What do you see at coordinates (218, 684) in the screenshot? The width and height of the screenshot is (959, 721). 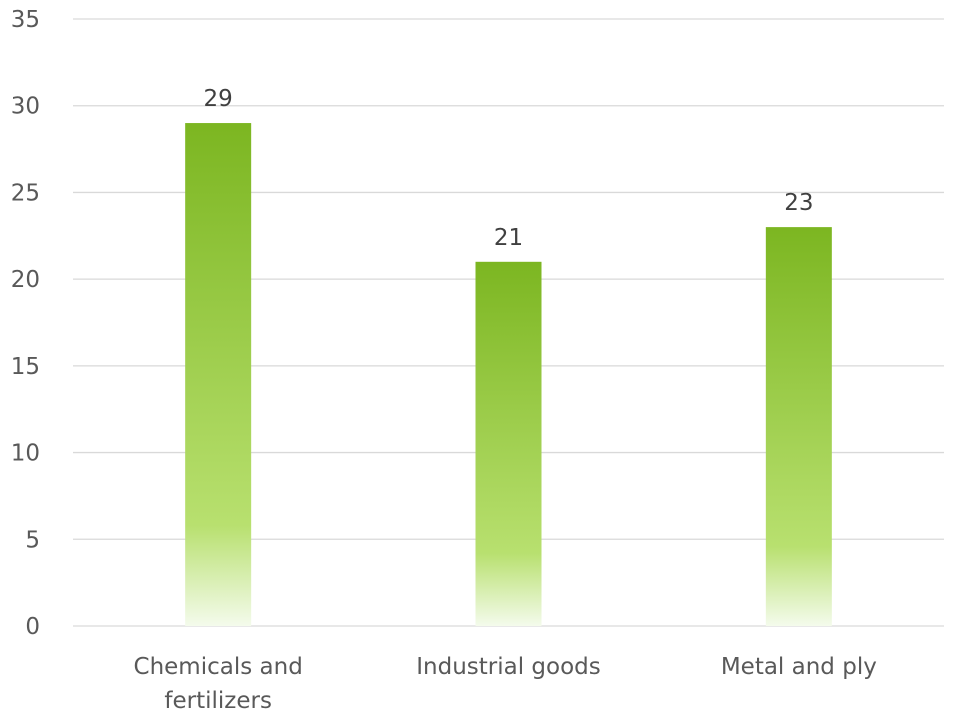 I see `x-category-label: Chemicals and fertilizers` at bounding box center [218, 684].